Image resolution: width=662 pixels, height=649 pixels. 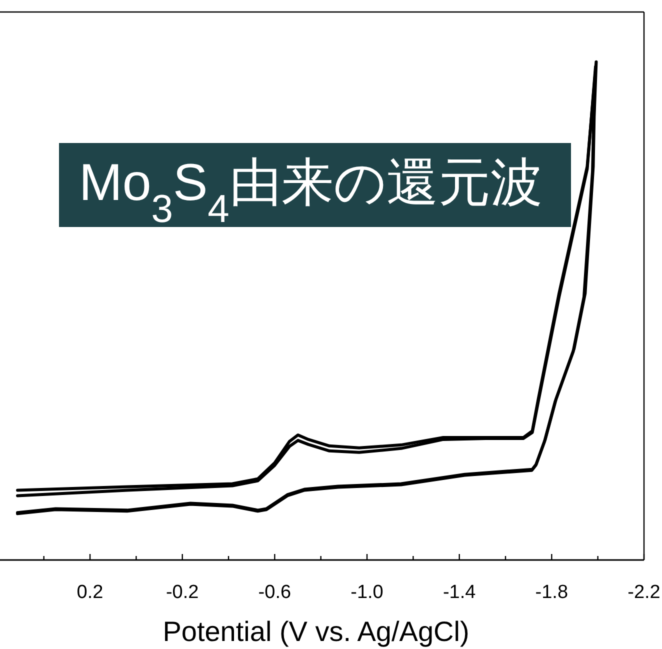 What do you see at coordinates (90, 592) in the screenshot?
I see `x-tick-label: 0.2` at bounding box center [90, 592].